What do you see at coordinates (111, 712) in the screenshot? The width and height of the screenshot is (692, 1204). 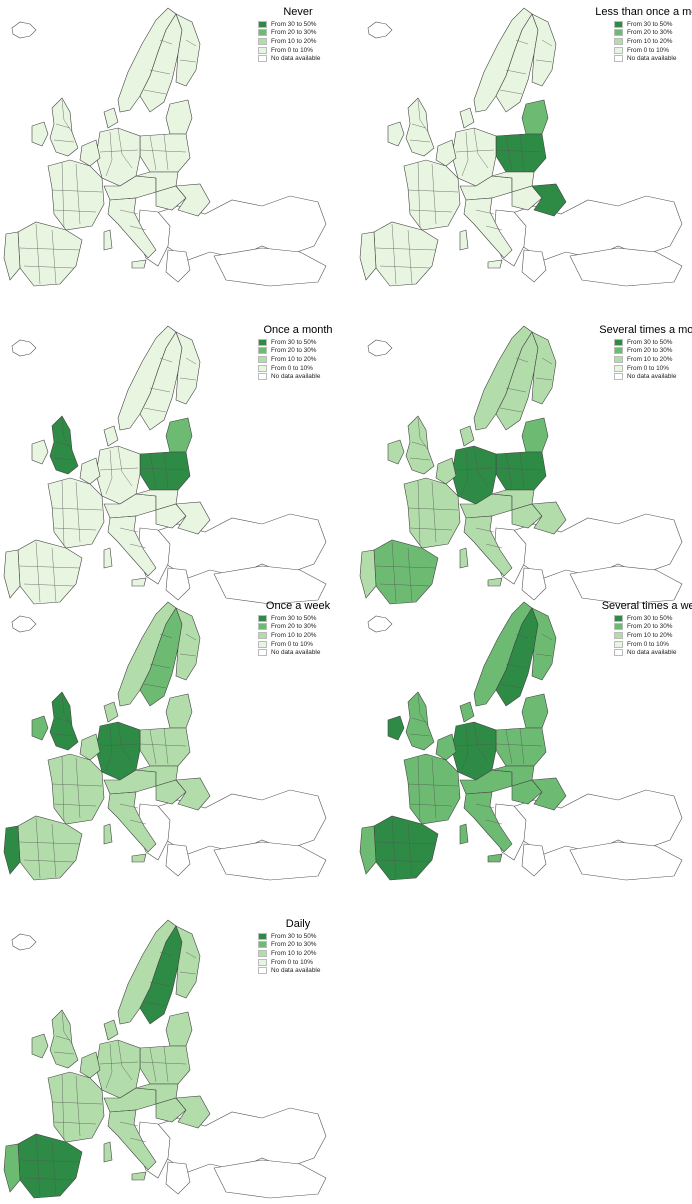 I see `denmark-region` at bounding box center [111, 712].